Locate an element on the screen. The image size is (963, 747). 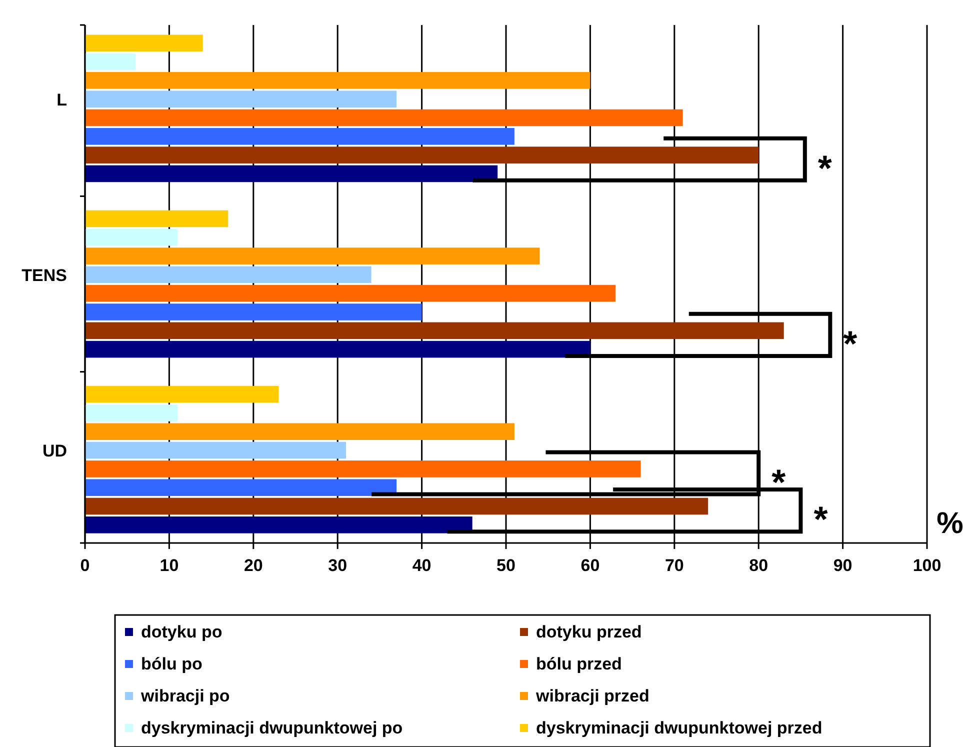
legend-label: dotyku po is located at coordinates (181, 632).